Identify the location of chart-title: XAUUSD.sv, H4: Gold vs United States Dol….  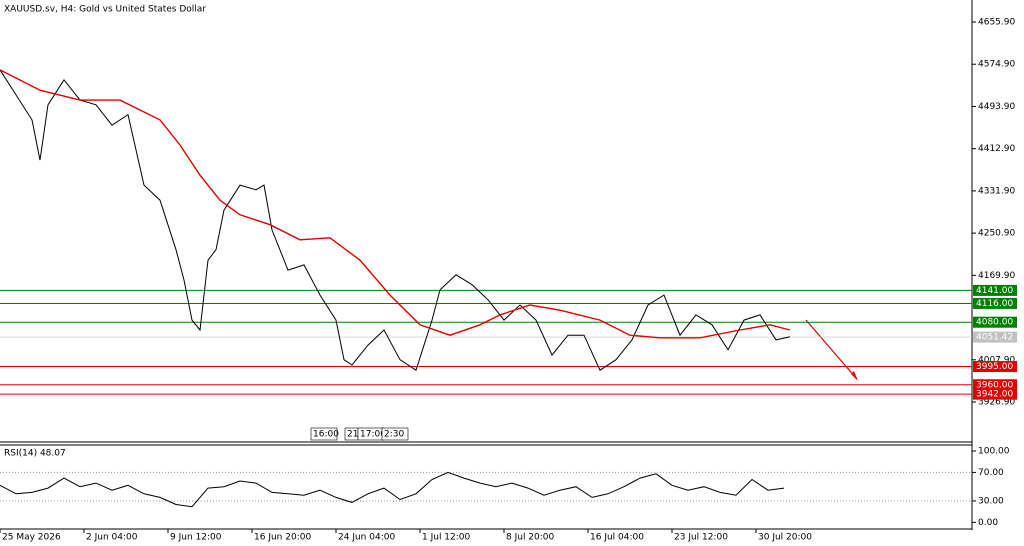
(105, 10).